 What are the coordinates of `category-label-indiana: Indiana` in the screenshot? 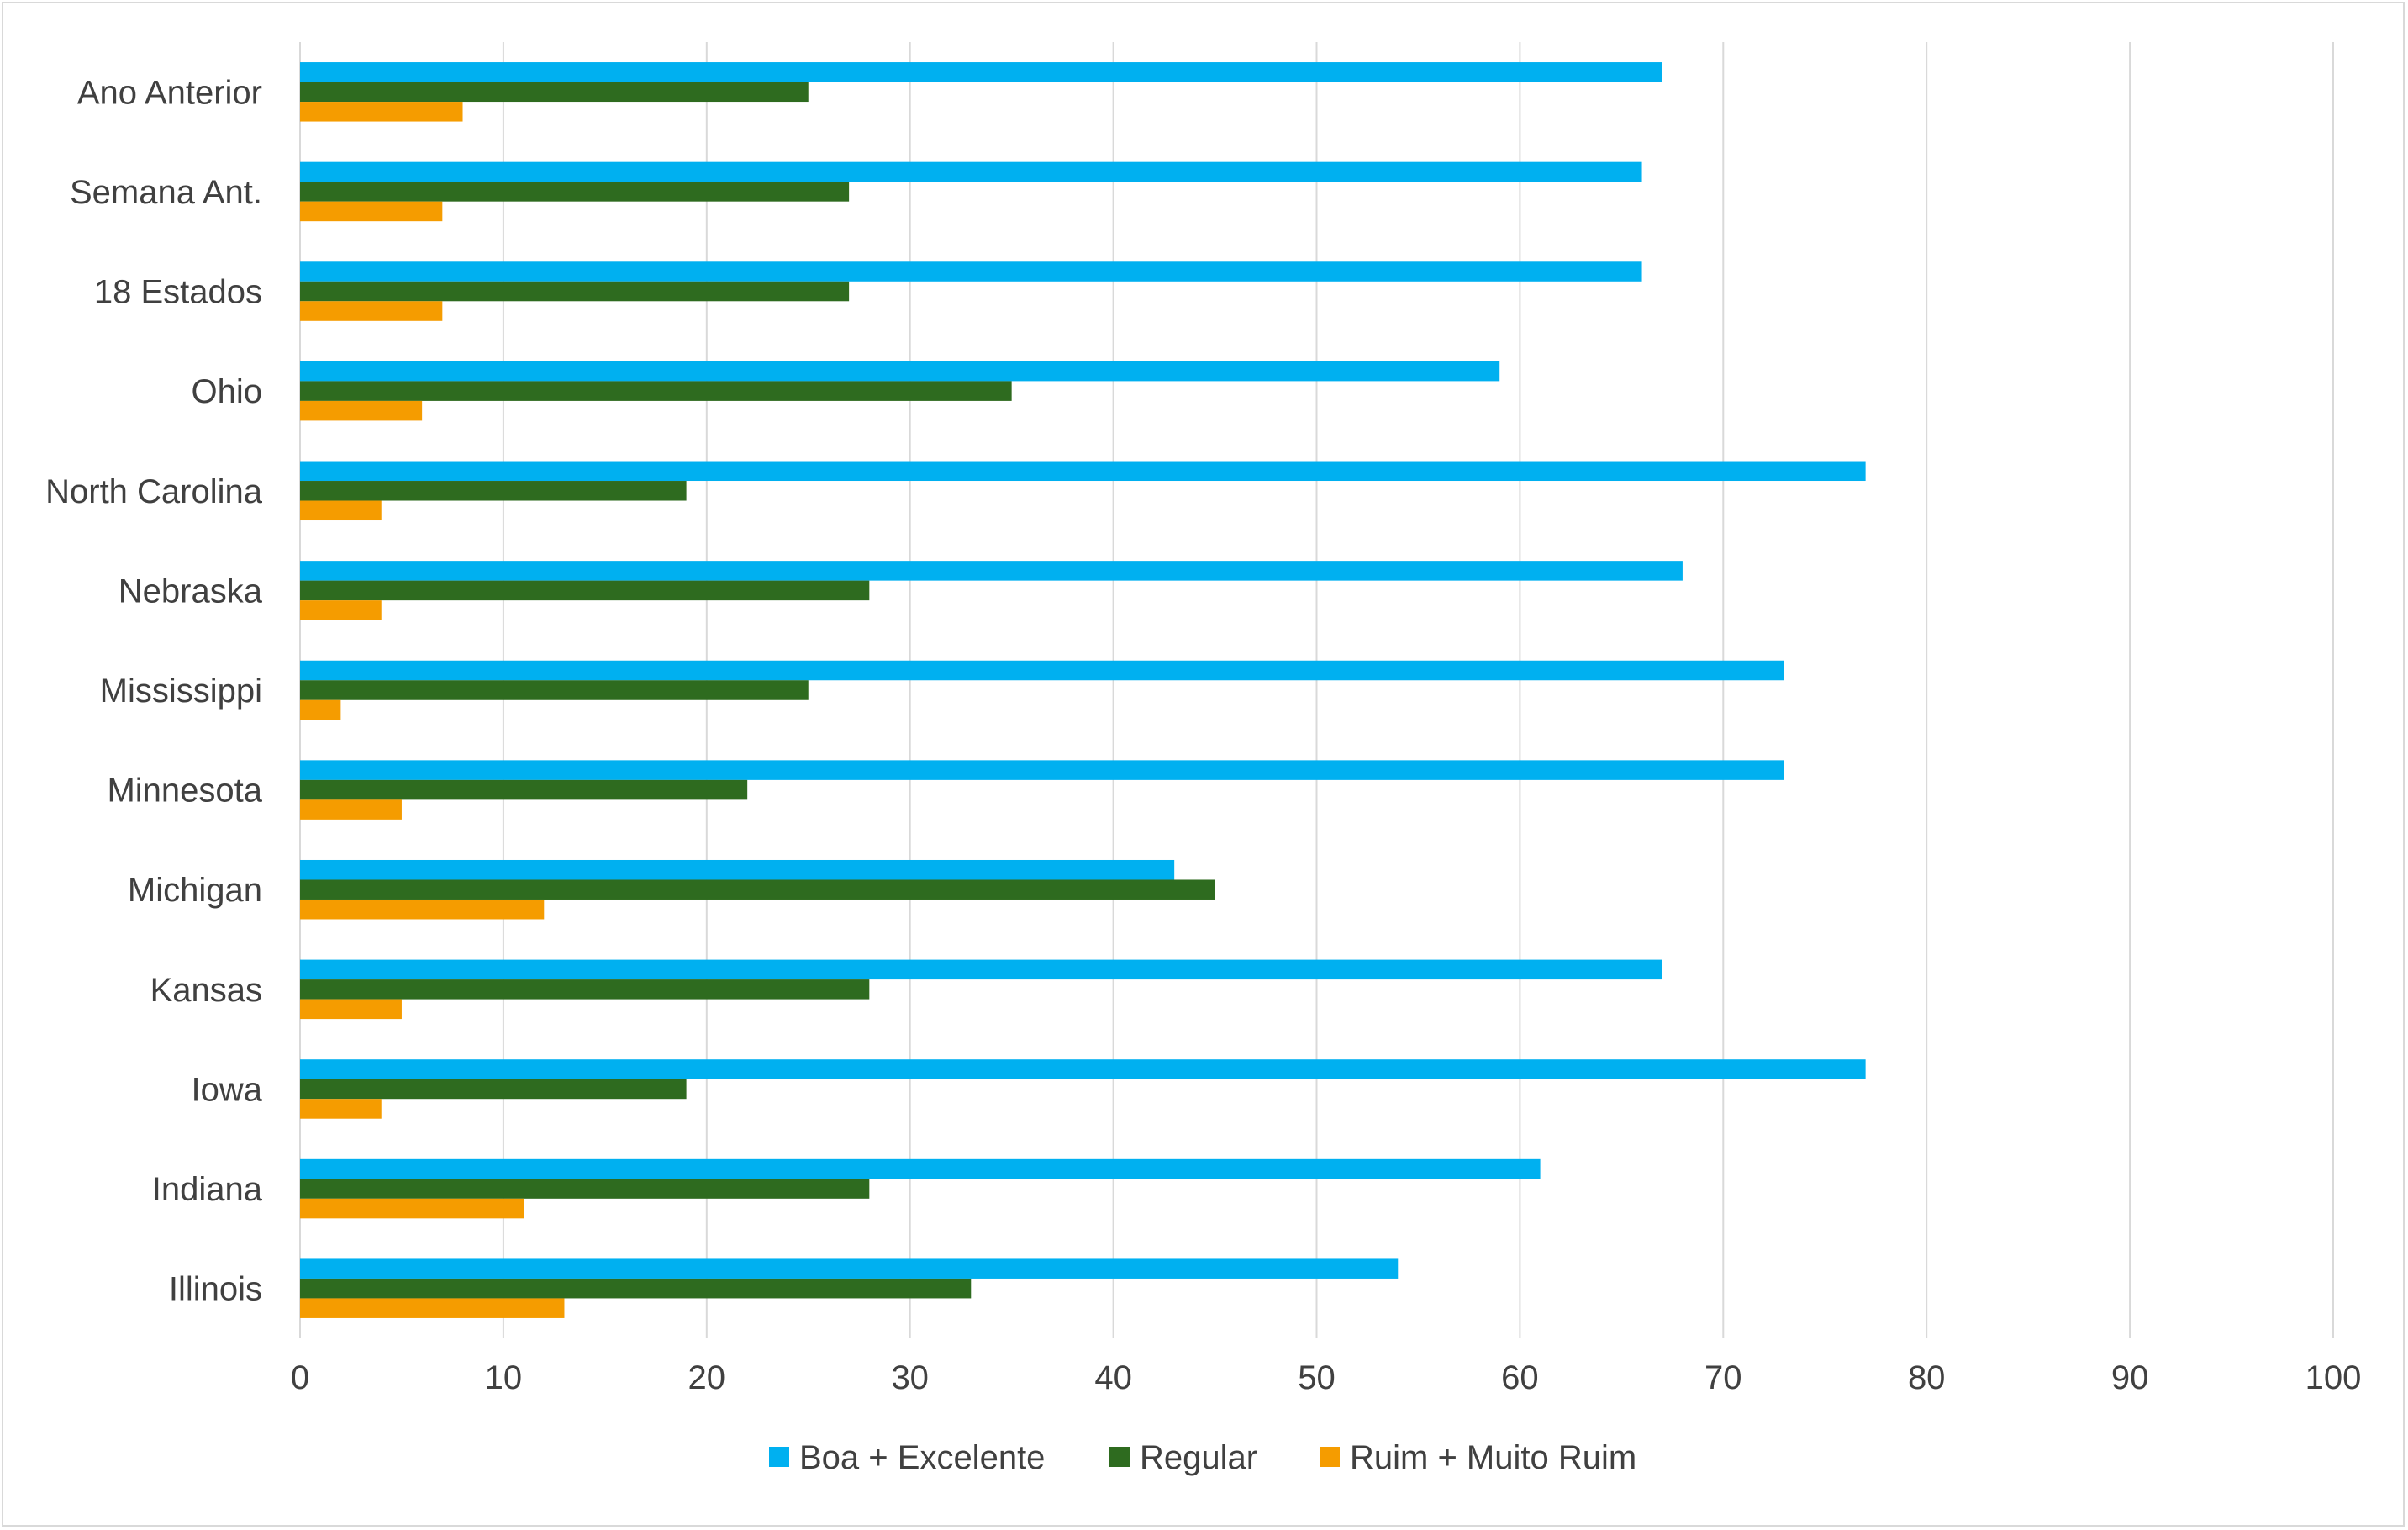 It's located at (207, 1189).